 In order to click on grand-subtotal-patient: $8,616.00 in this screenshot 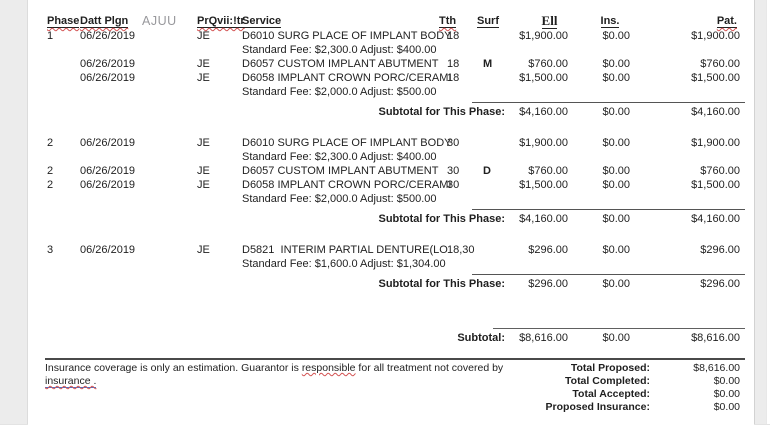, I will do `click(715, 338)`.